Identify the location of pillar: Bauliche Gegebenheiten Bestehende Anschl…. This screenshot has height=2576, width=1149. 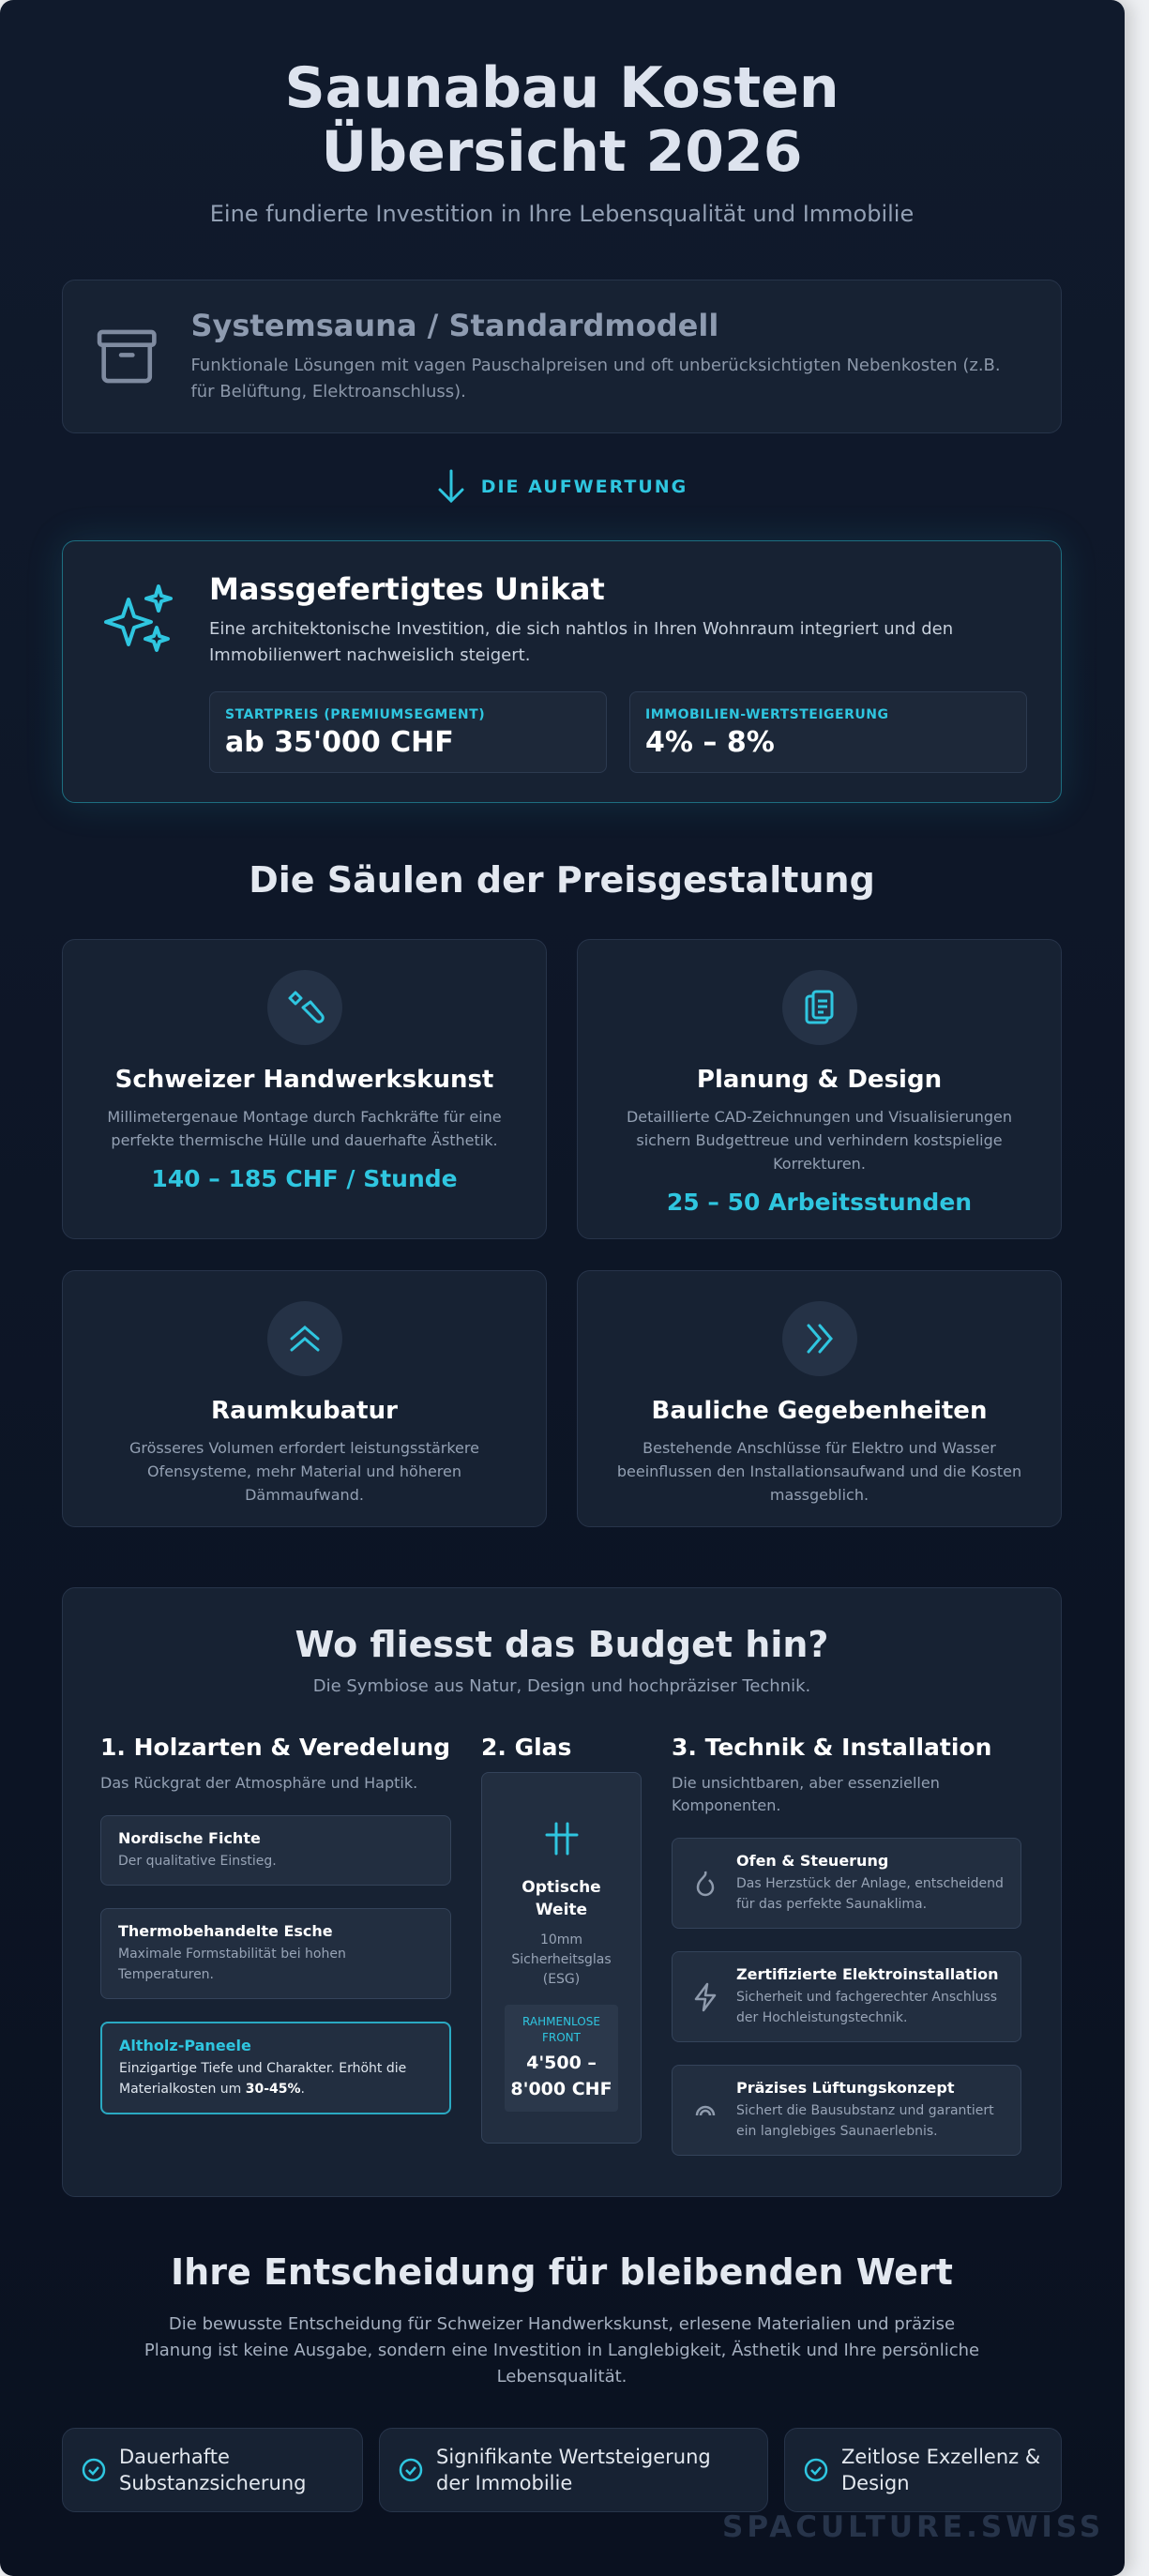
(819, 1398).